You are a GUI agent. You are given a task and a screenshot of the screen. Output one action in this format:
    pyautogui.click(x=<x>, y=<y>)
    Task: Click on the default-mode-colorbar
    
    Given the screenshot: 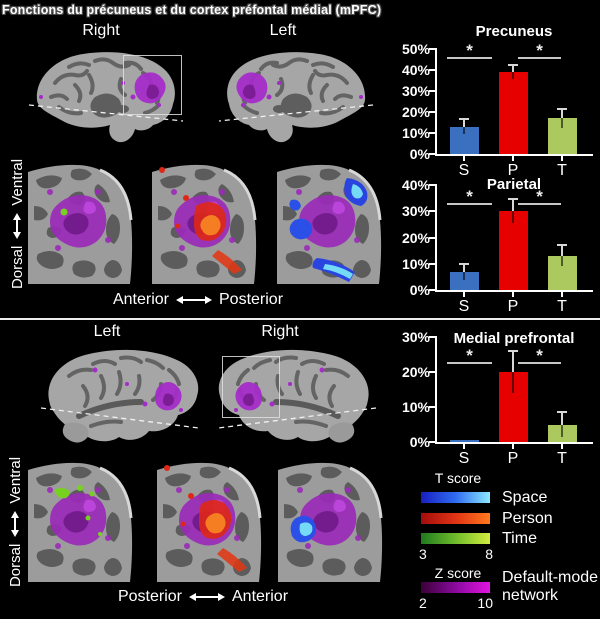 What is the action you would take?
    pyautogui.click(x=455, y=587)
    